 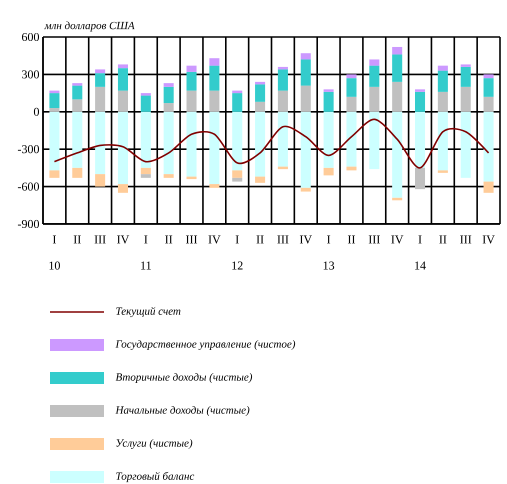 What do you see at coordinates (31, 74) in the screenshot?
I see `y-tick-label: 300` at bounding box center [31, 74].